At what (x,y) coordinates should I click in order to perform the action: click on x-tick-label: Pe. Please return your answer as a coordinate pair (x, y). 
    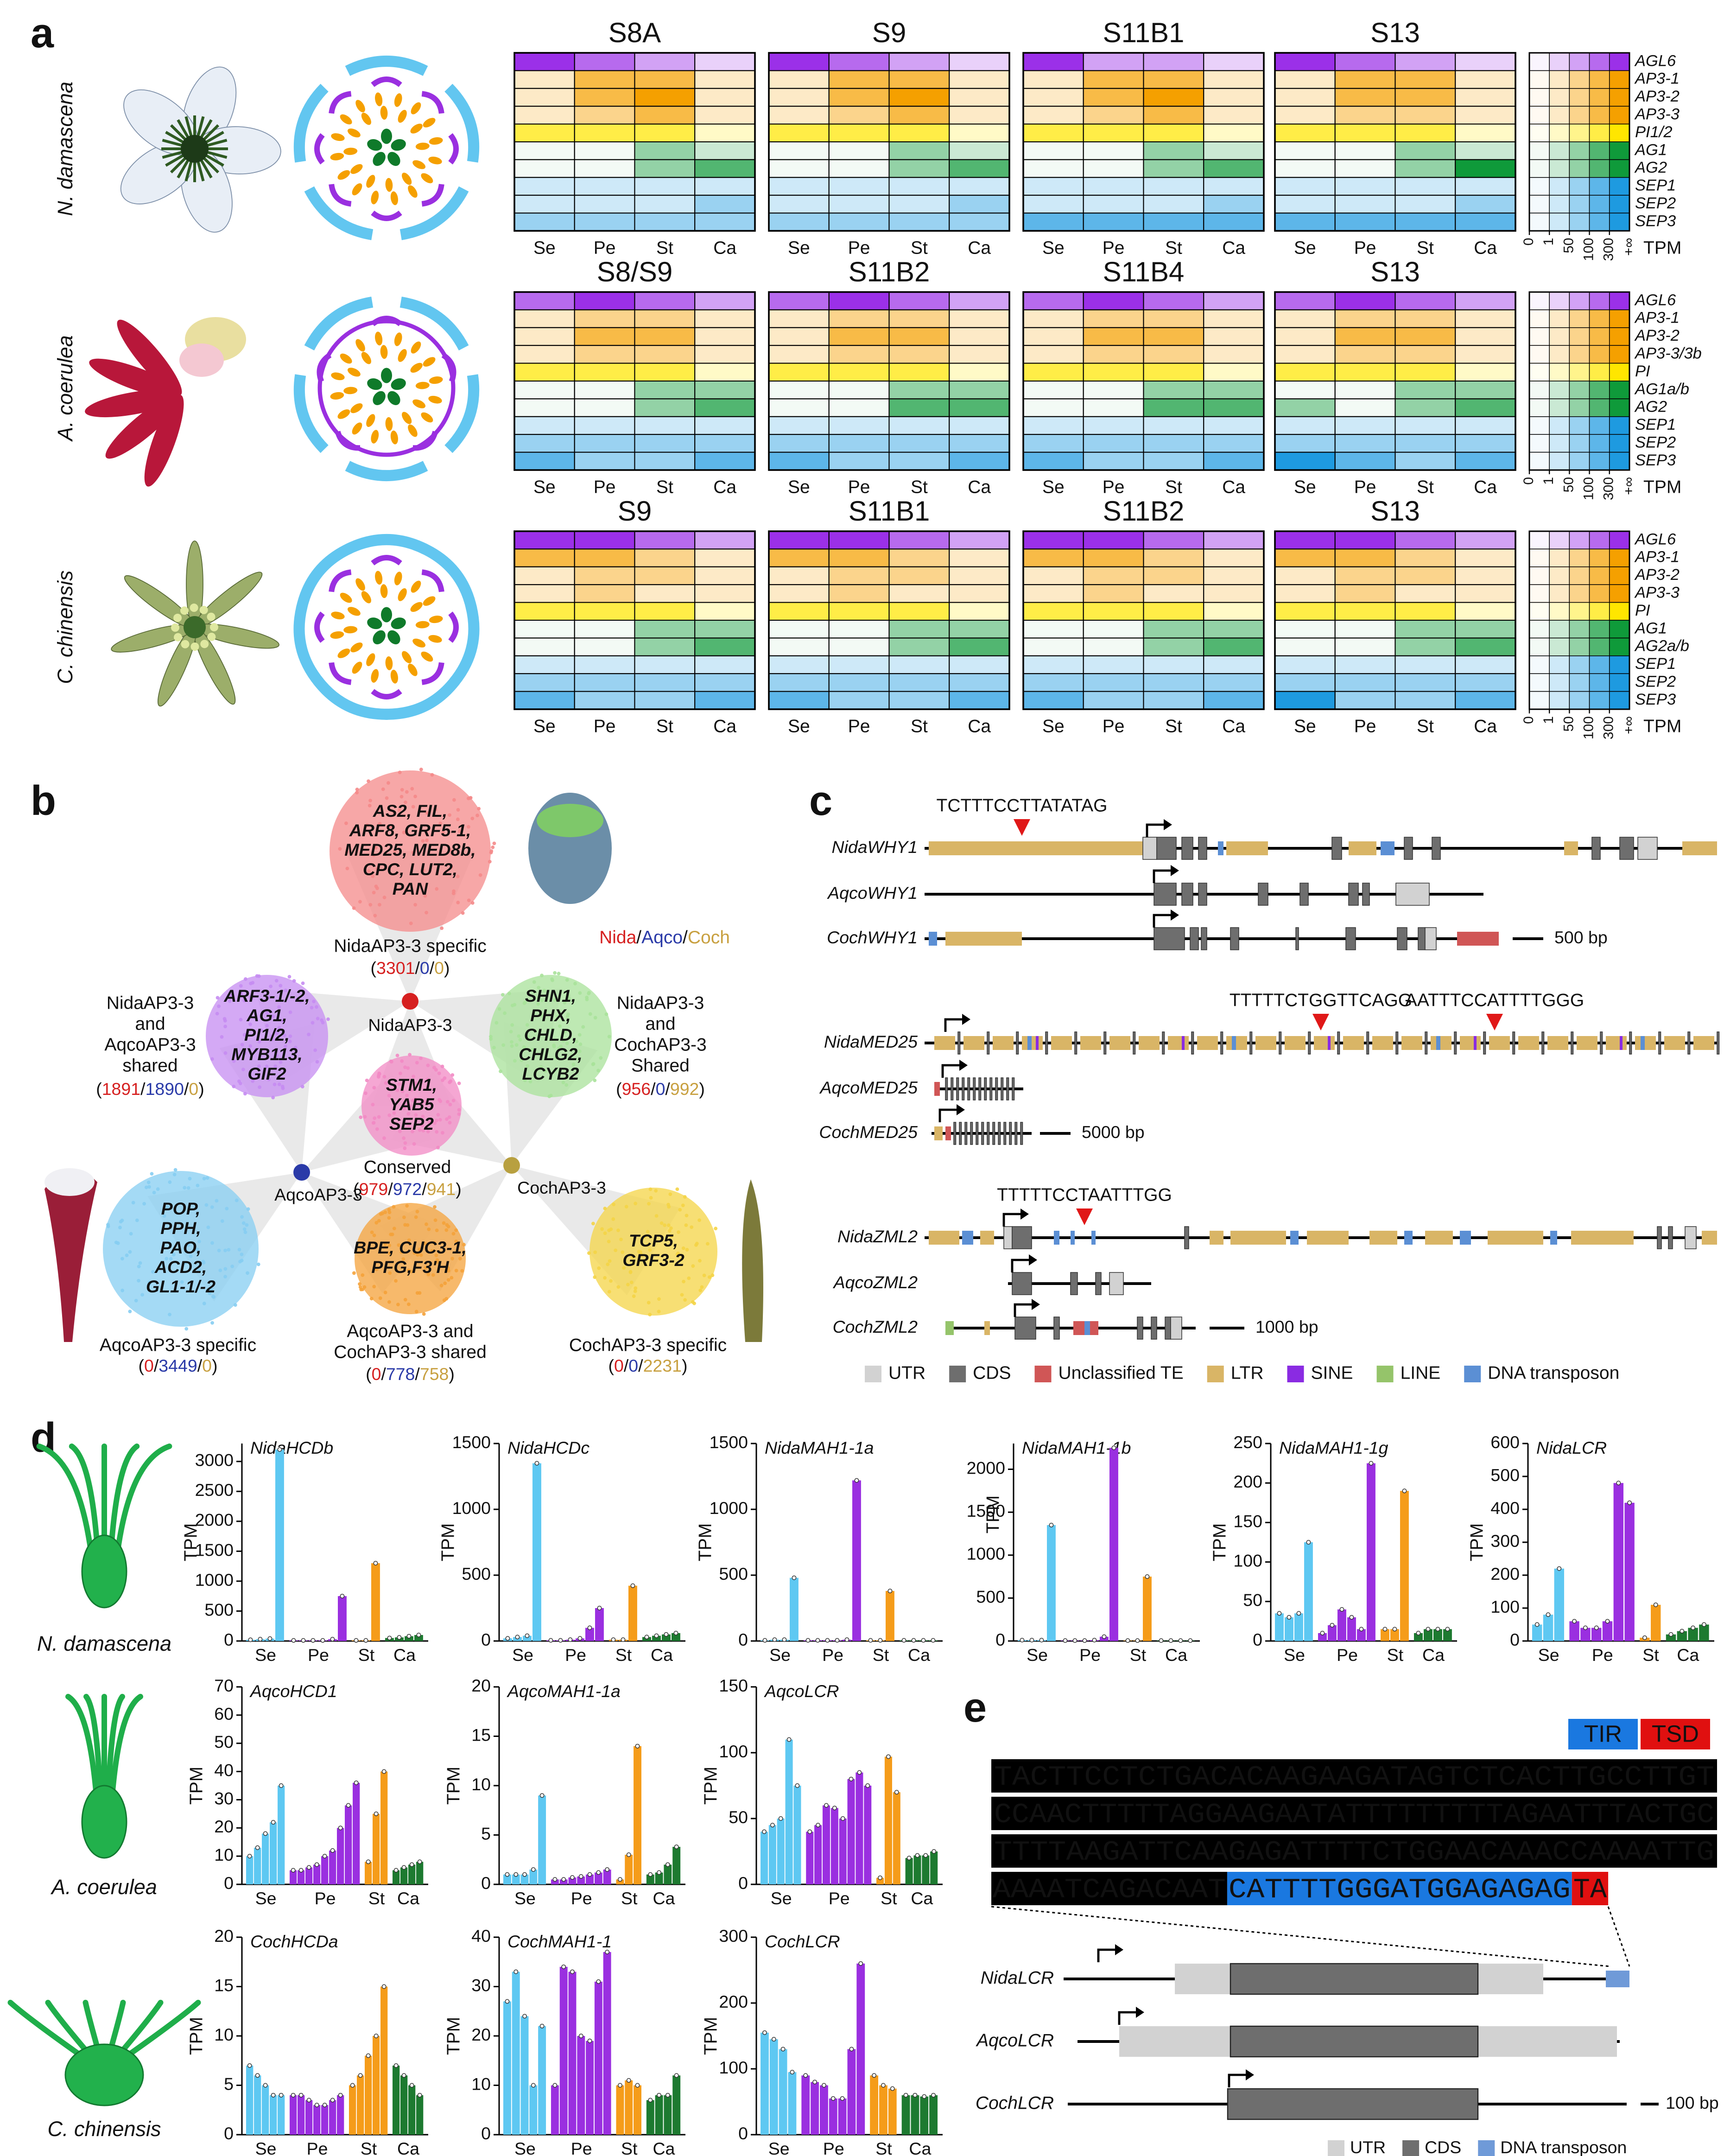
    Looking at the image, I should click on (317, 2147).